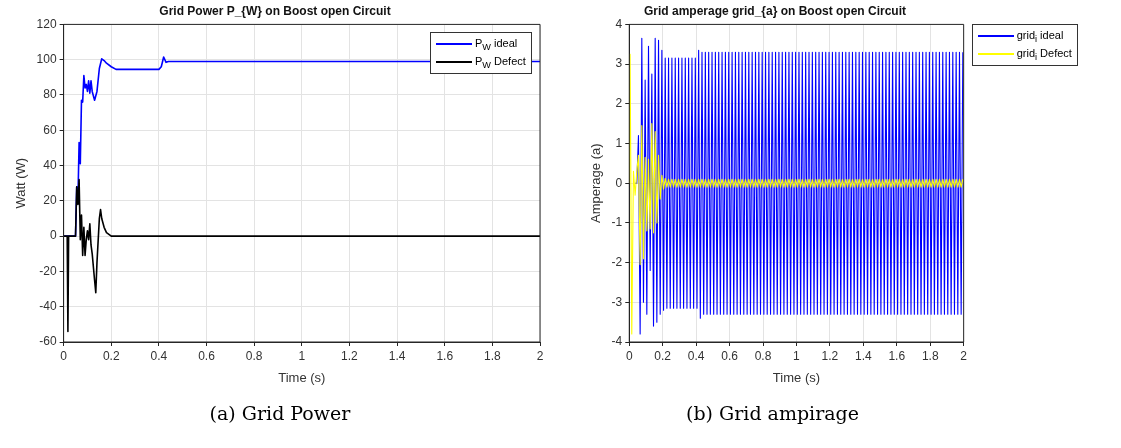 This screenshot has height=448, width=1121. I want to click on text: (a) Grid Power, so click(280, 413).